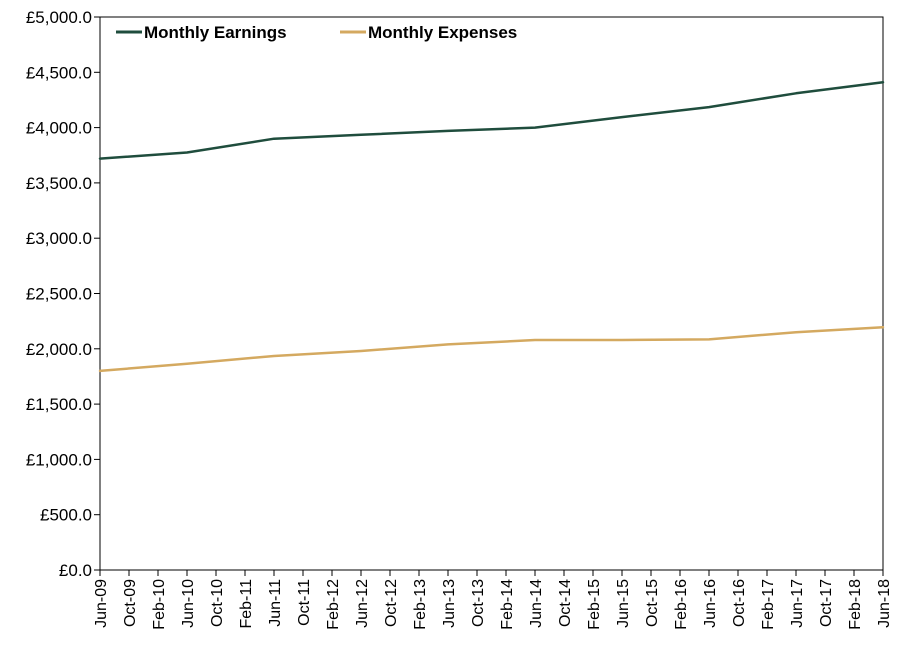 This screenshot has width=900, height=658. I want to click on x-tick-label: Oct-15, so click(652, 603).